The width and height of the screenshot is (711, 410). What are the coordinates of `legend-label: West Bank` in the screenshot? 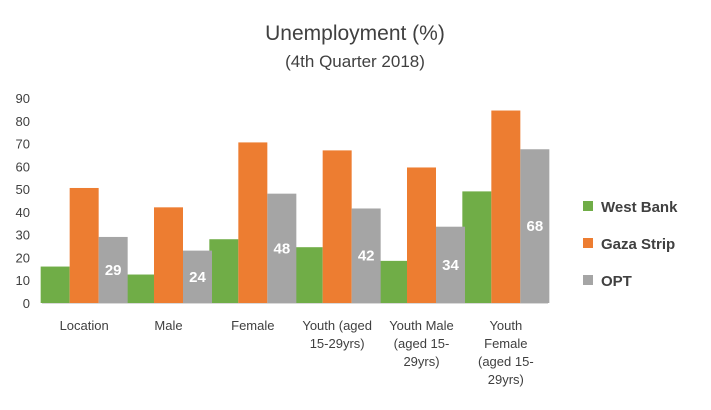 It's located at (639, 207).